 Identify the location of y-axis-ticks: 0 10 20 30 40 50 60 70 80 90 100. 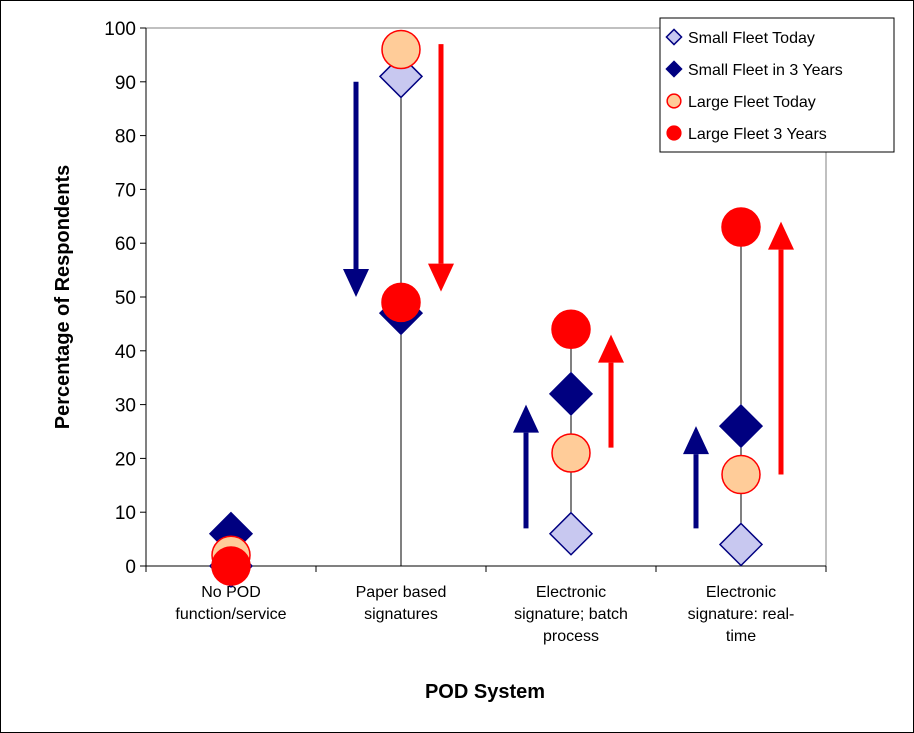
(125, 298).